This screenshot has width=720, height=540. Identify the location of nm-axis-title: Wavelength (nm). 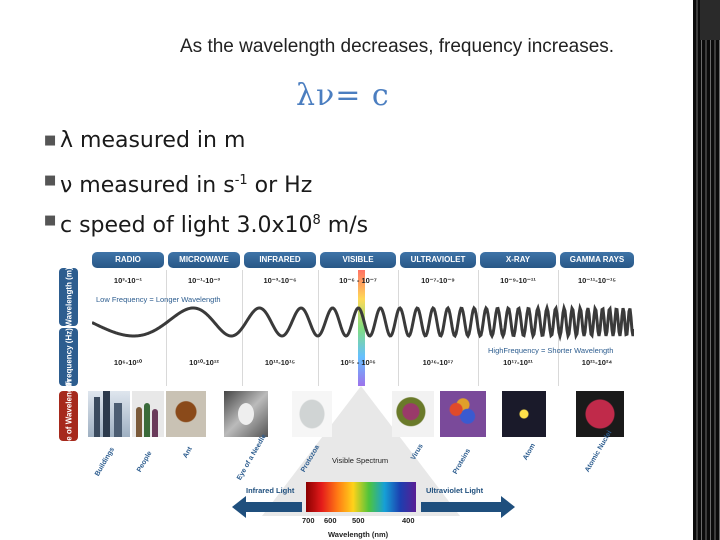
(358, 534).